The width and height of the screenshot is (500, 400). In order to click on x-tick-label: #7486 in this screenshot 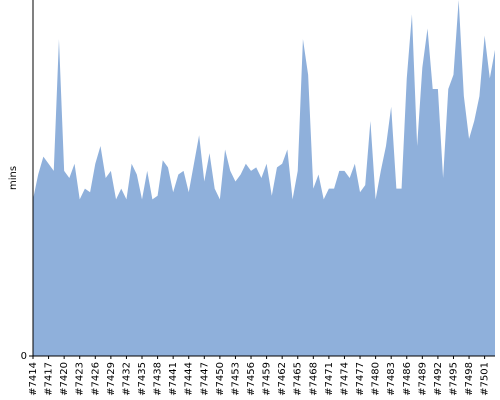, I will do `click(407, 379)`.